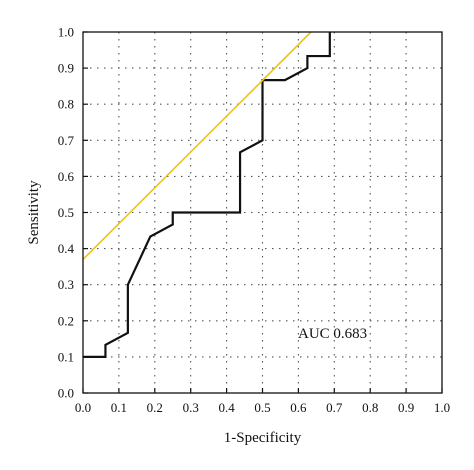  What do you see at coordinates (119, 407) in the screenshot?
I see `x-tick-label: 0.1` at bounding box center [119, 407].